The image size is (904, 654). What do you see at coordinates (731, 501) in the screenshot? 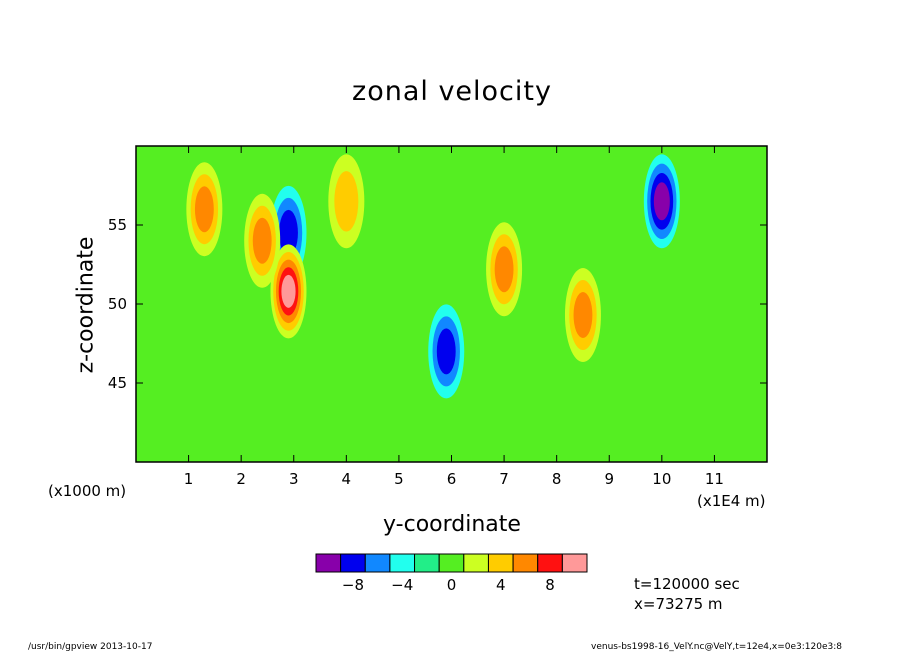
I see `x-axis-unit-note: (x1E4 m)` at bounding box center [731, 501].